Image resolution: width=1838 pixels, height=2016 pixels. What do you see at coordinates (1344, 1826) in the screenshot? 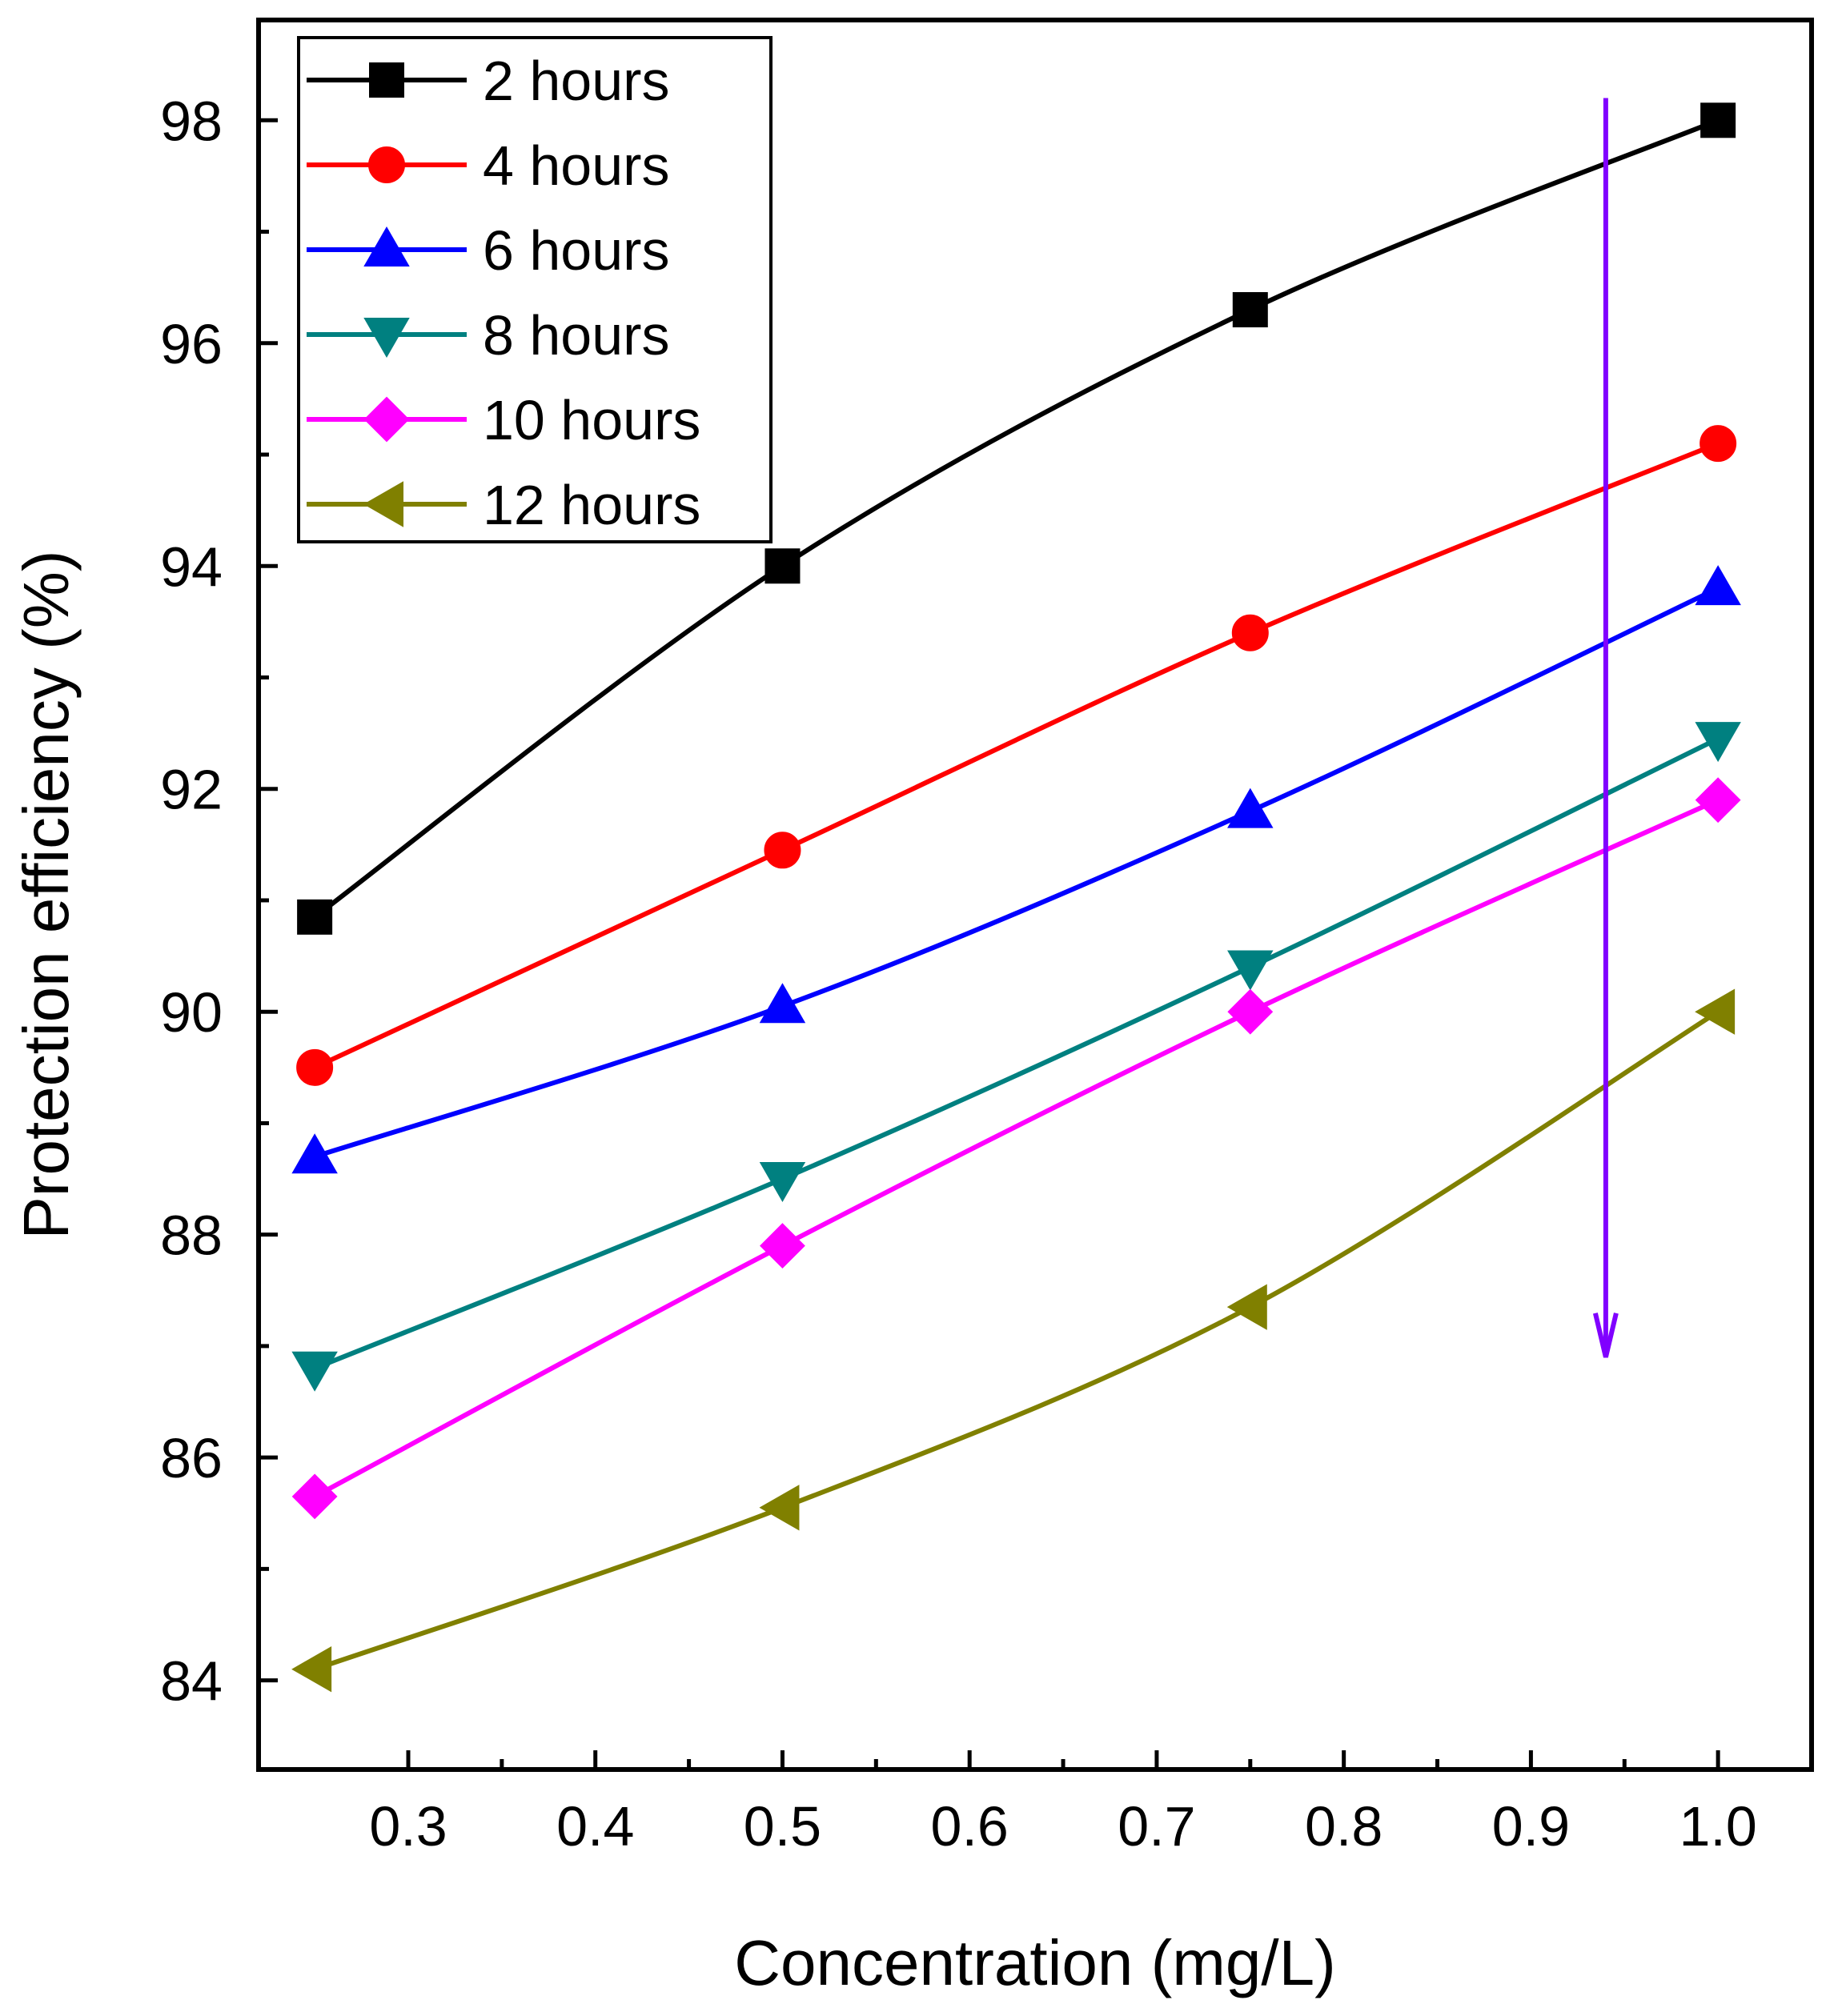
I see `x-tick-label: 0.8` at bounding box center [1344, 1826].